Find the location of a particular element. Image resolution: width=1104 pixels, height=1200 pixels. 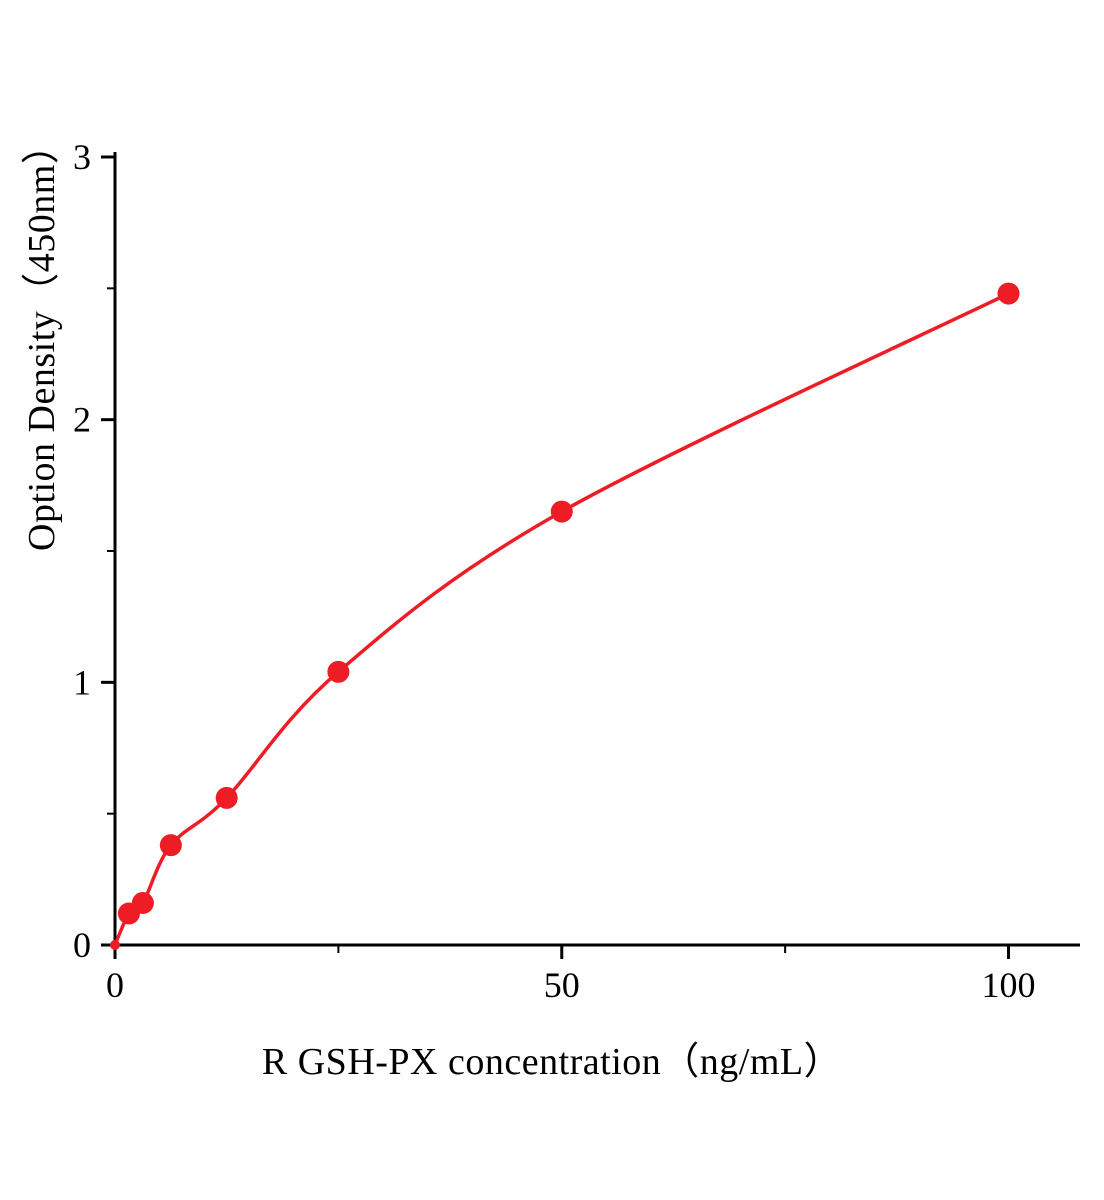

x-axis-label: R GSH-PX concentration（ng/mL） is located at coordinates (552, 1062).